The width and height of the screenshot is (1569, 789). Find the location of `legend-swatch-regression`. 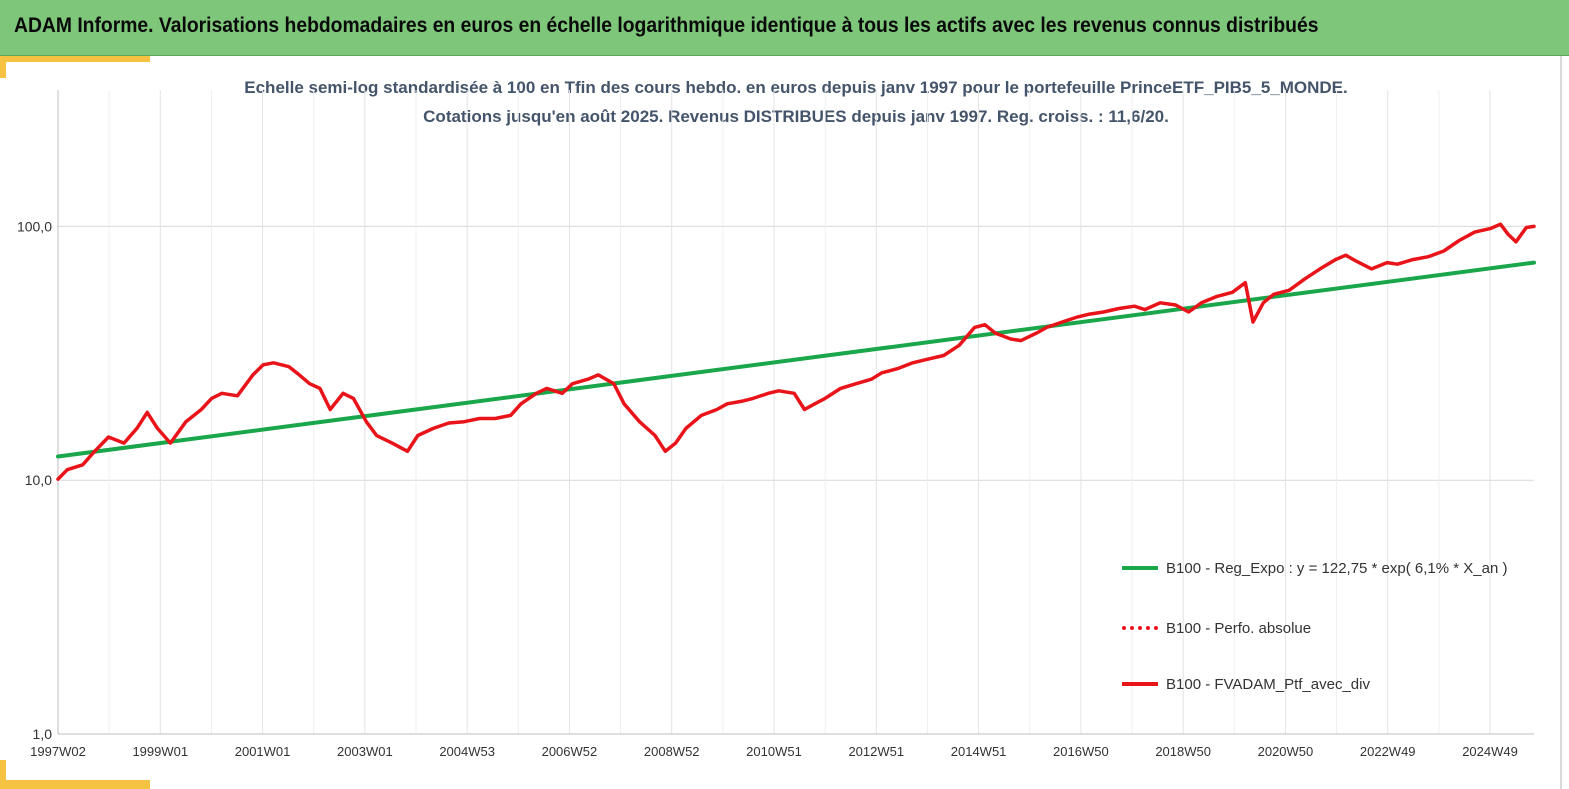

legend-swatch-regression is located at coordinates (1140, 568).